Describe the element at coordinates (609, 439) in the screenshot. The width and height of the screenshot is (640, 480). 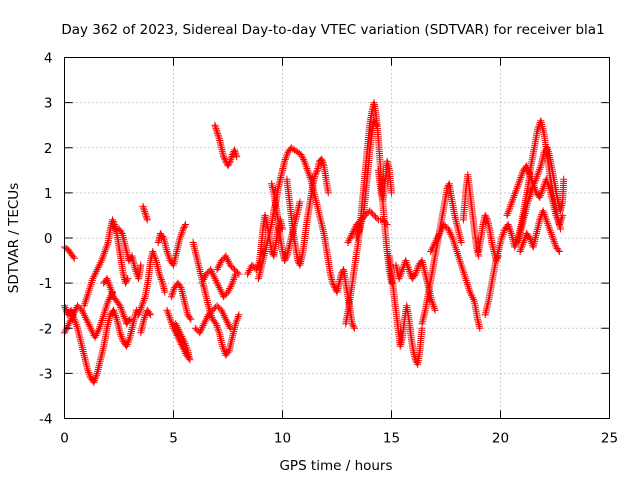
I see `x-tick-label: 25` at that location.